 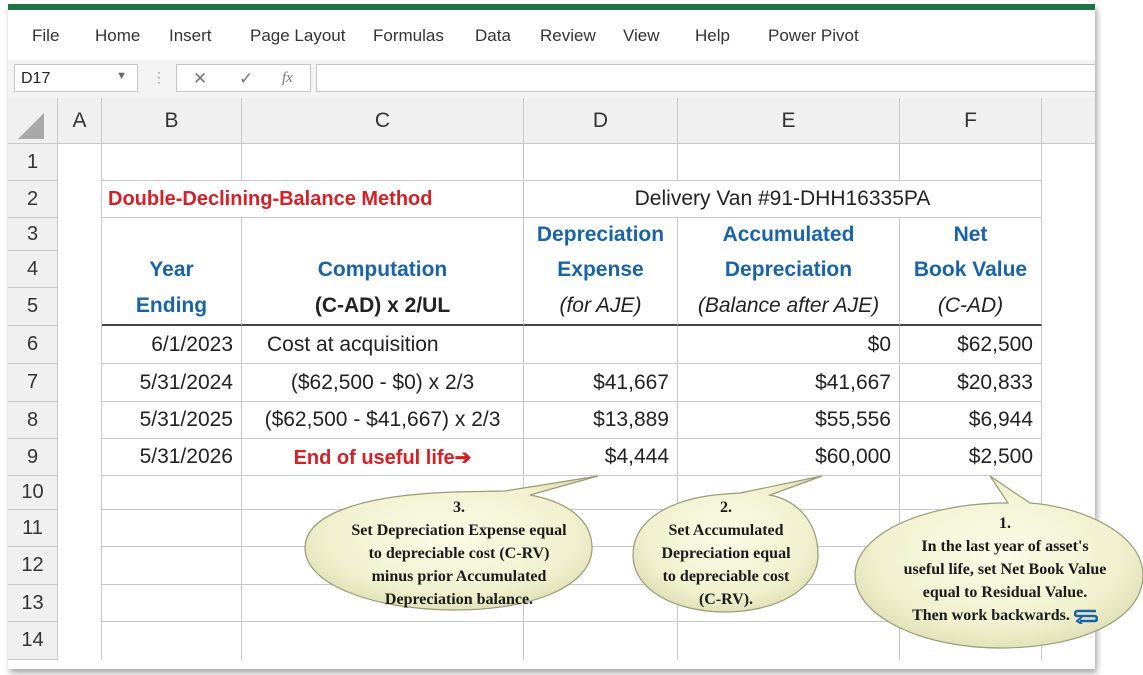 What do you see at coordinates (76, 78) in the screenshot?
I see `name-box: D17 ▼` at bounding box center [76, 78].